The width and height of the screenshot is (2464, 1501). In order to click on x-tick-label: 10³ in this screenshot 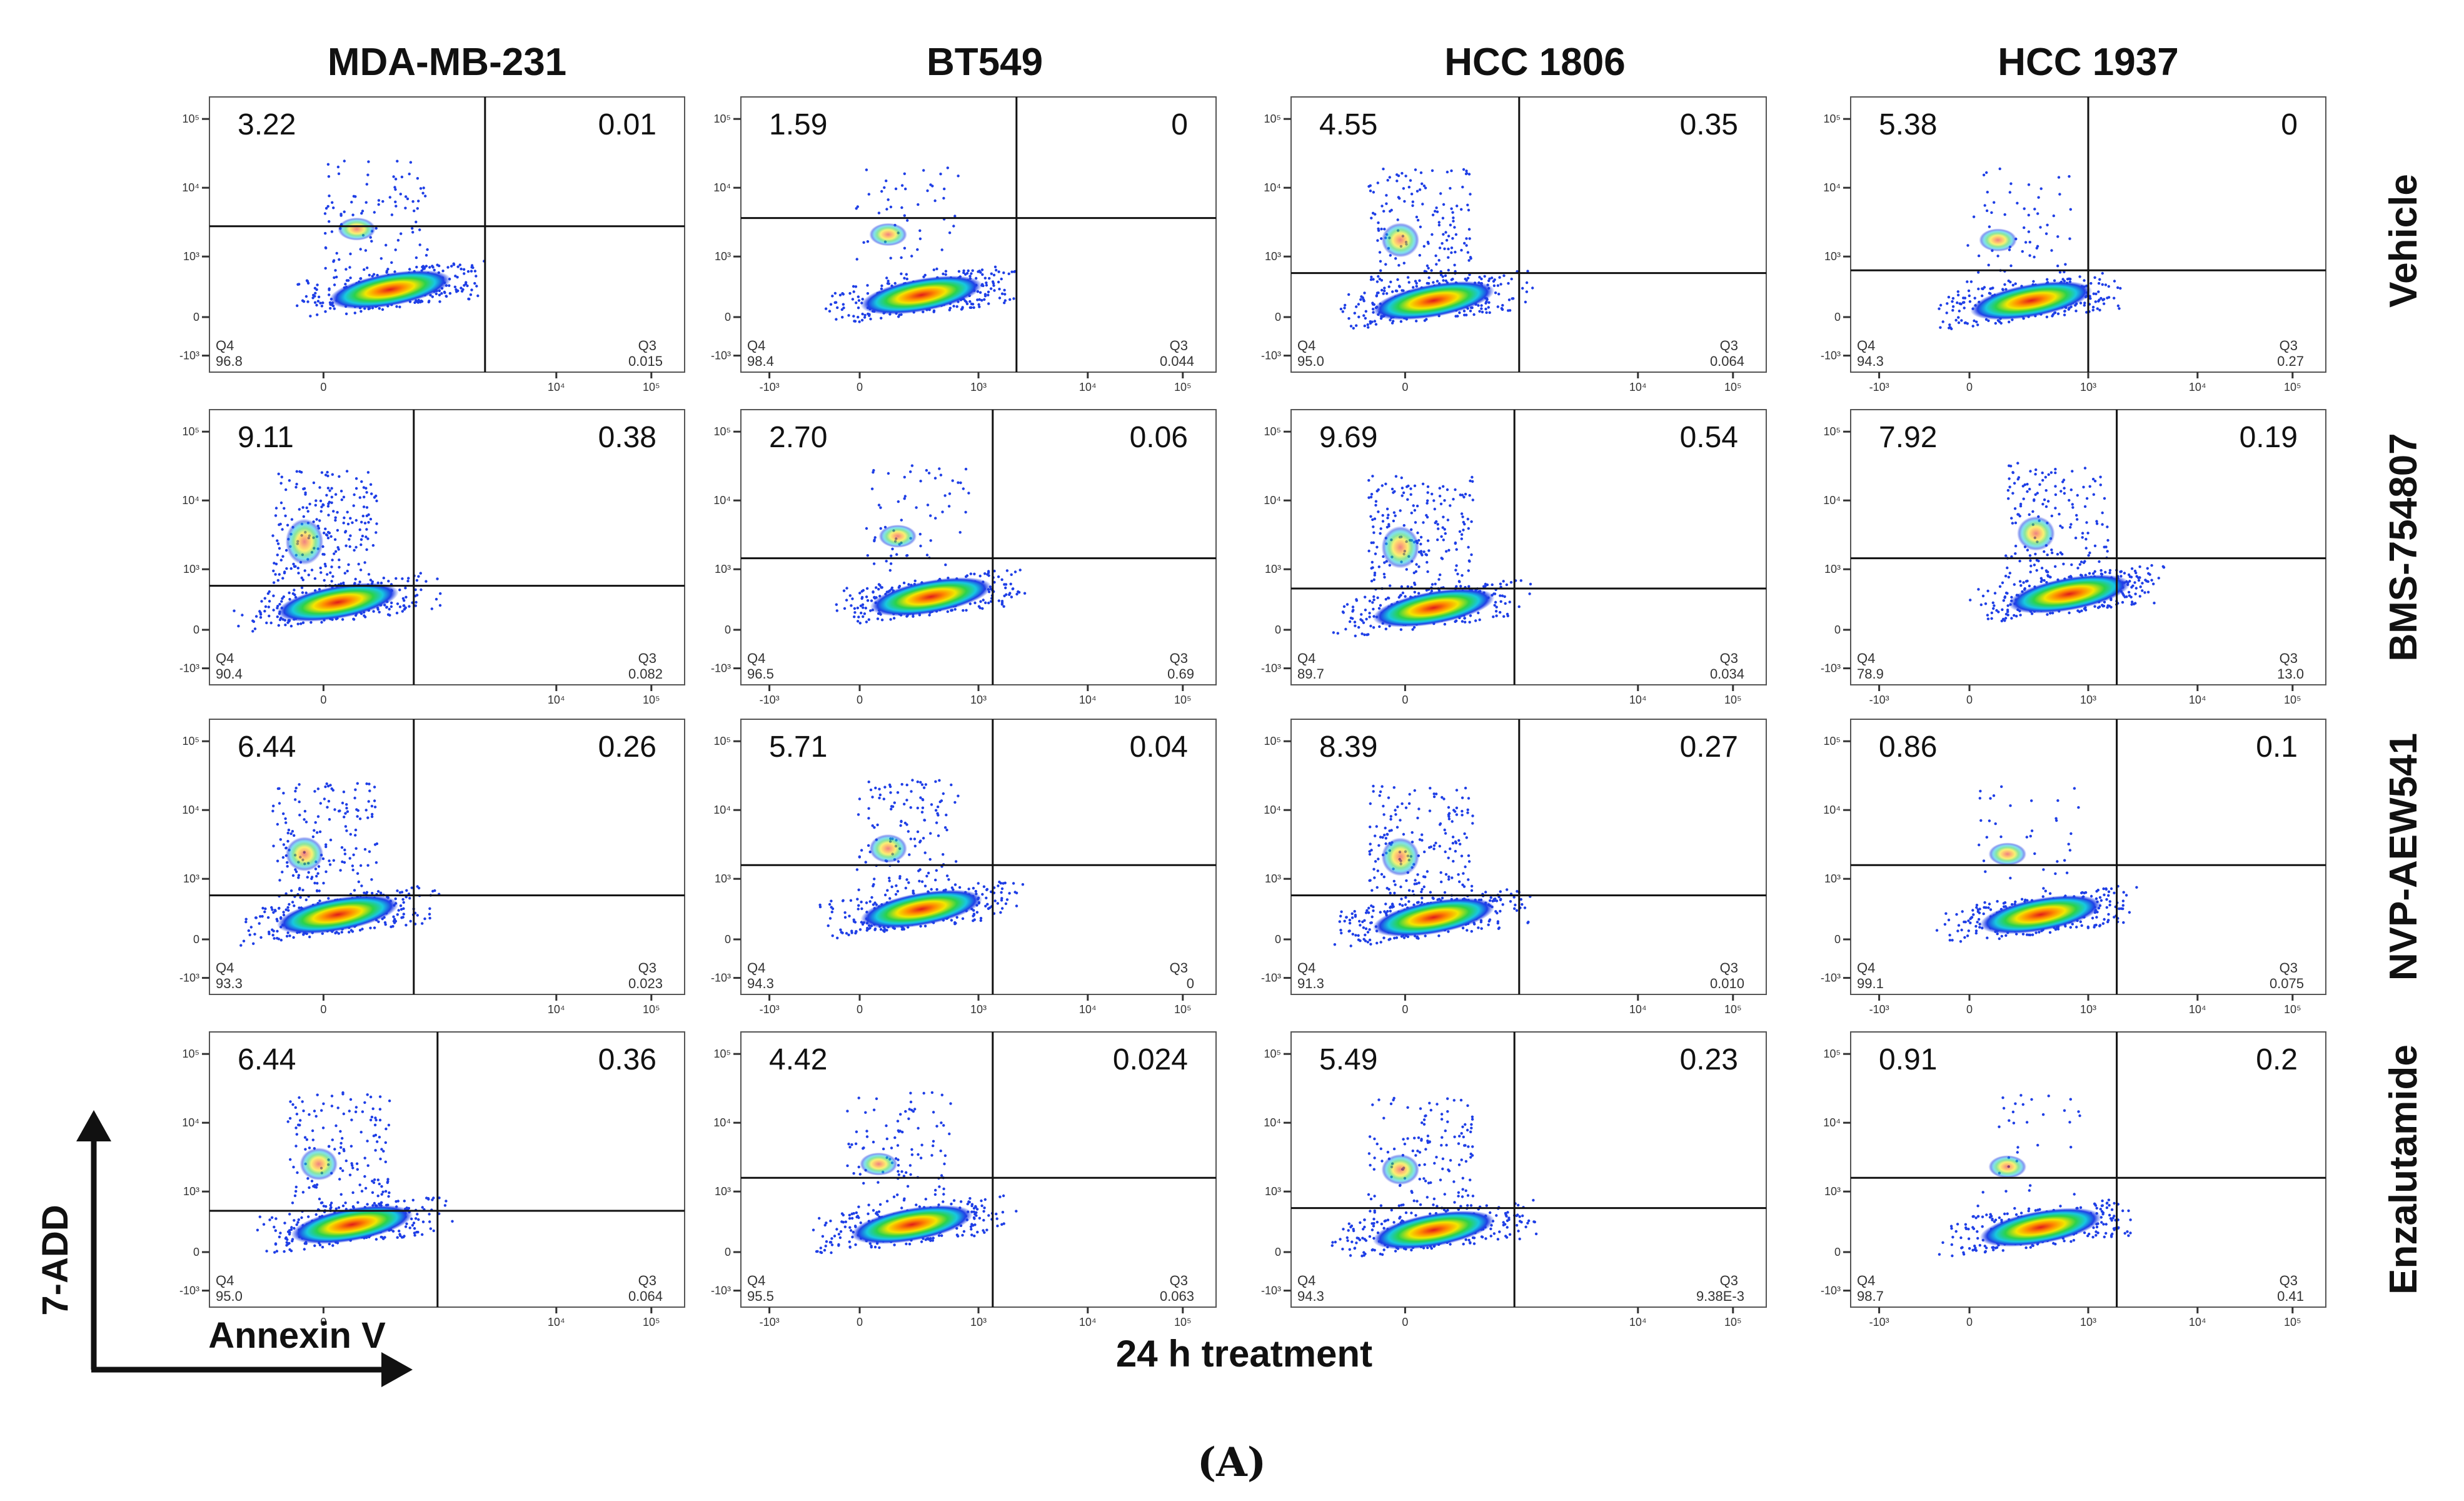, I will do `click(2088, 387)`.